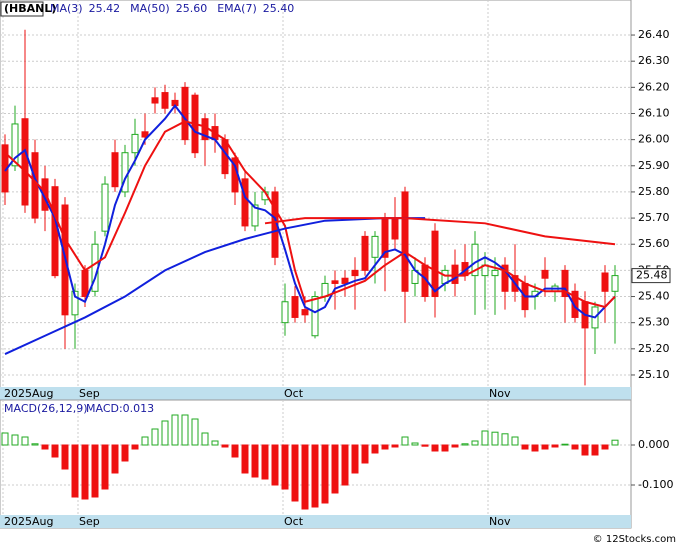 The height and width of the screenshot is (546, 680). Describe the element at coordinates (46, 408) in the screenshot. I see `macd-title: MACD(26,12,9)` at that location.